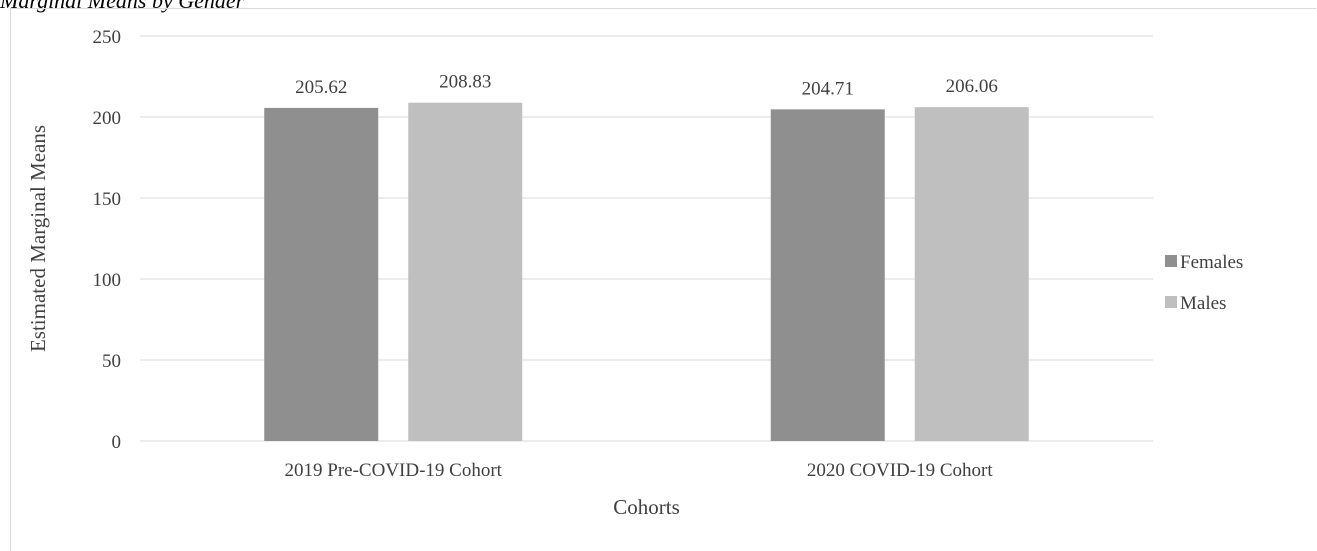 The image size is (1317, 551). I want to click on x-tick-label: 2020 COVID-19 Cohort, so click(900, 470).